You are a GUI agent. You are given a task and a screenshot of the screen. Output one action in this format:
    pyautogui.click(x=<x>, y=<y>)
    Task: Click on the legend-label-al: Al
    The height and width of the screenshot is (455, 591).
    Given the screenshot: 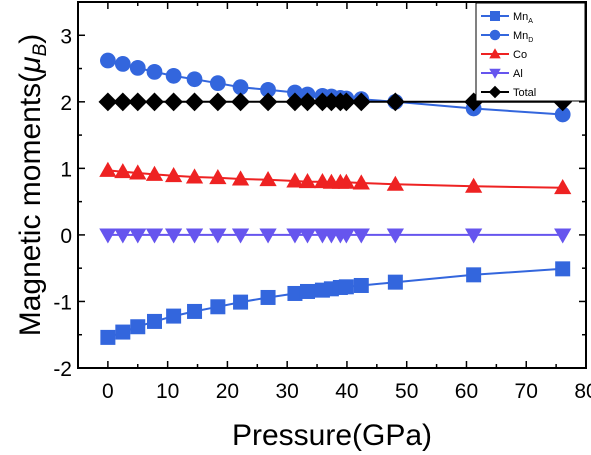 What is the action you would take?
    pyautogui.click(x=518, y=74)
    